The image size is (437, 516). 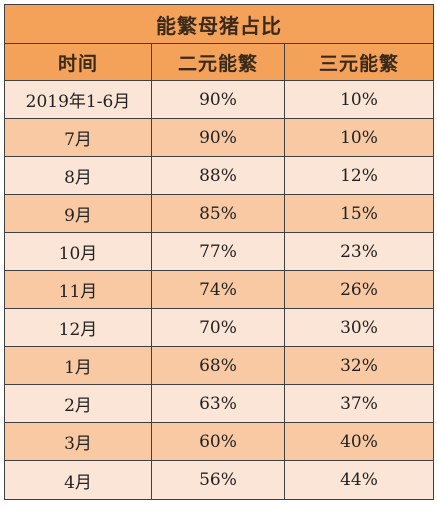 I want to click on table-row: 2月 63% 37%, so click(x=219, y=403).